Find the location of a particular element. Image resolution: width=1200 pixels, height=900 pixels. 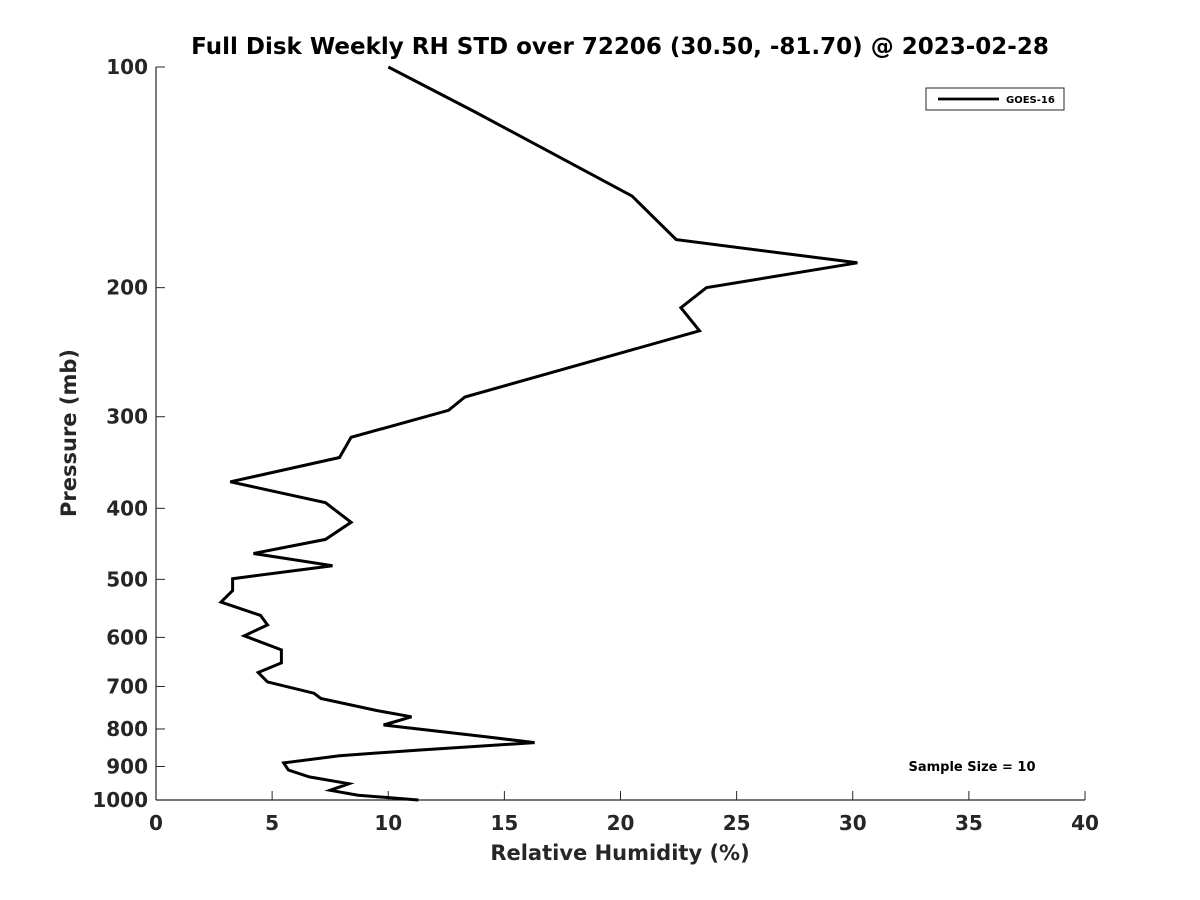

legend: GOES-16 is located at coordinates (995, 99).